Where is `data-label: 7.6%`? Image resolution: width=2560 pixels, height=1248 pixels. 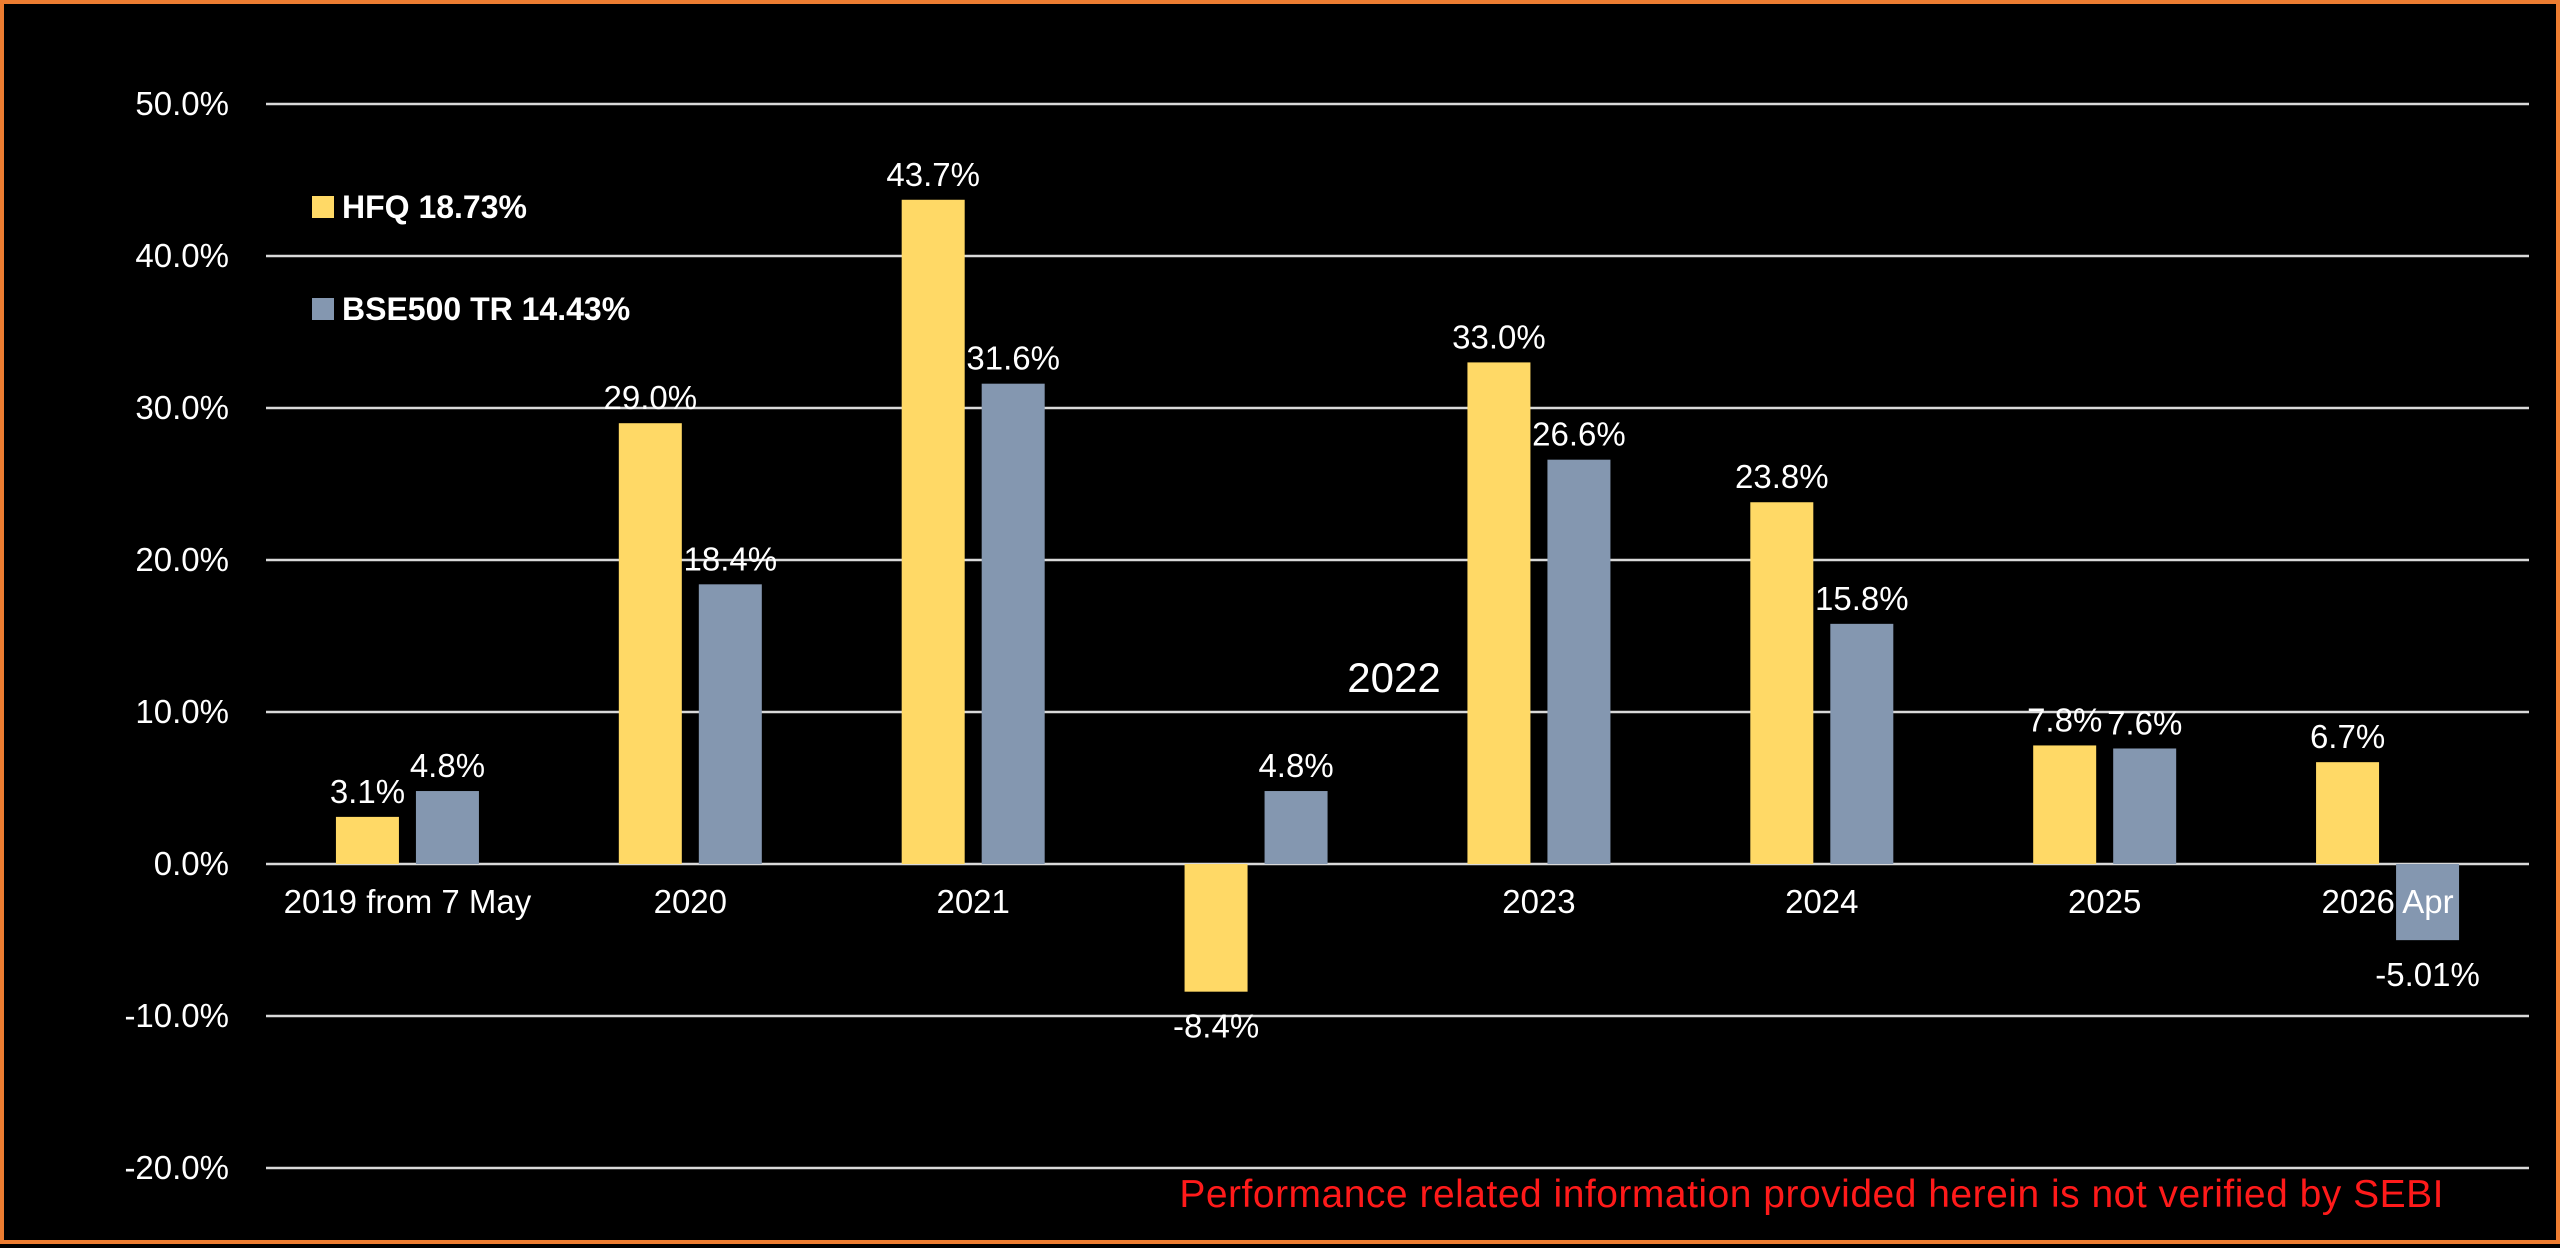
data-label: 7.6% is located at coordinates (2144, 722).